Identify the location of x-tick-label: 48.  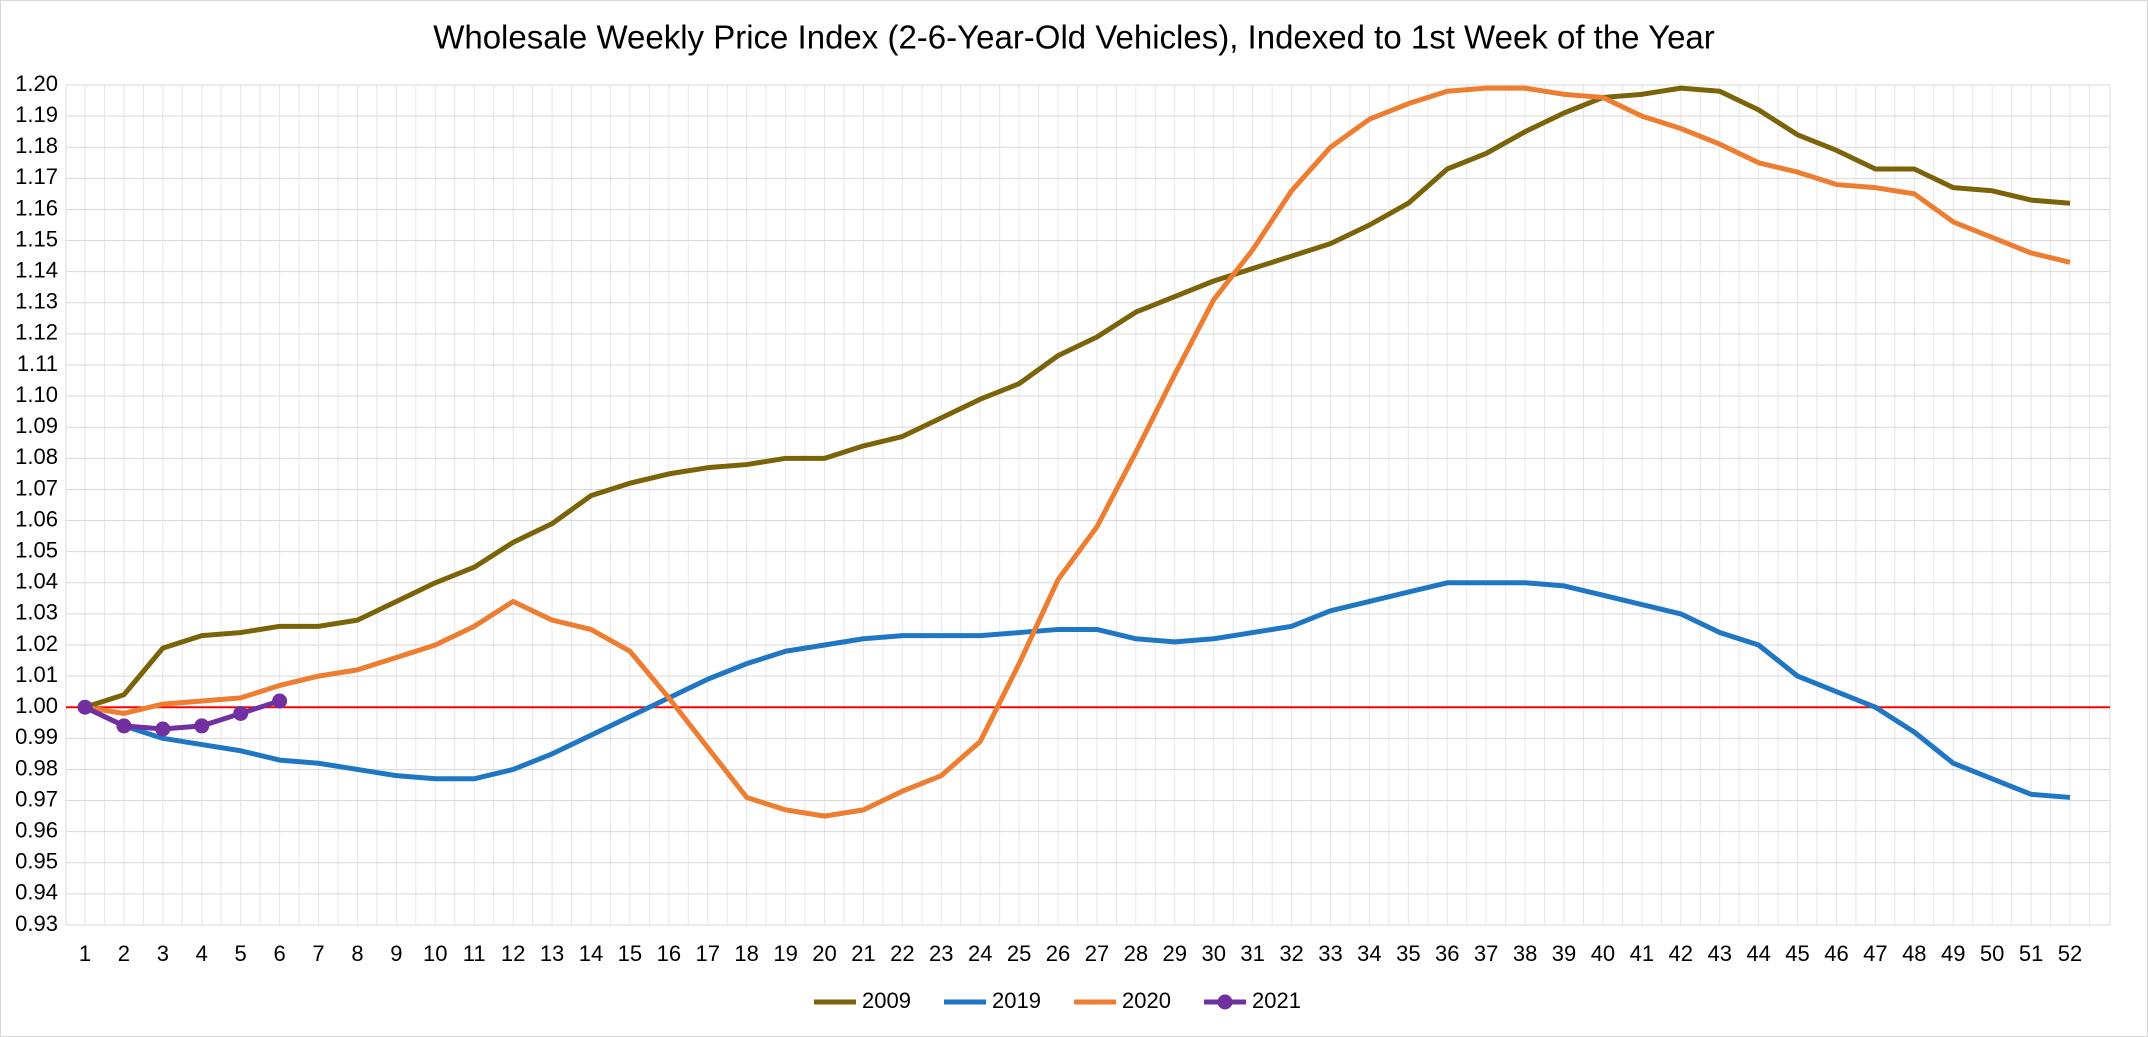
(1914, 953).